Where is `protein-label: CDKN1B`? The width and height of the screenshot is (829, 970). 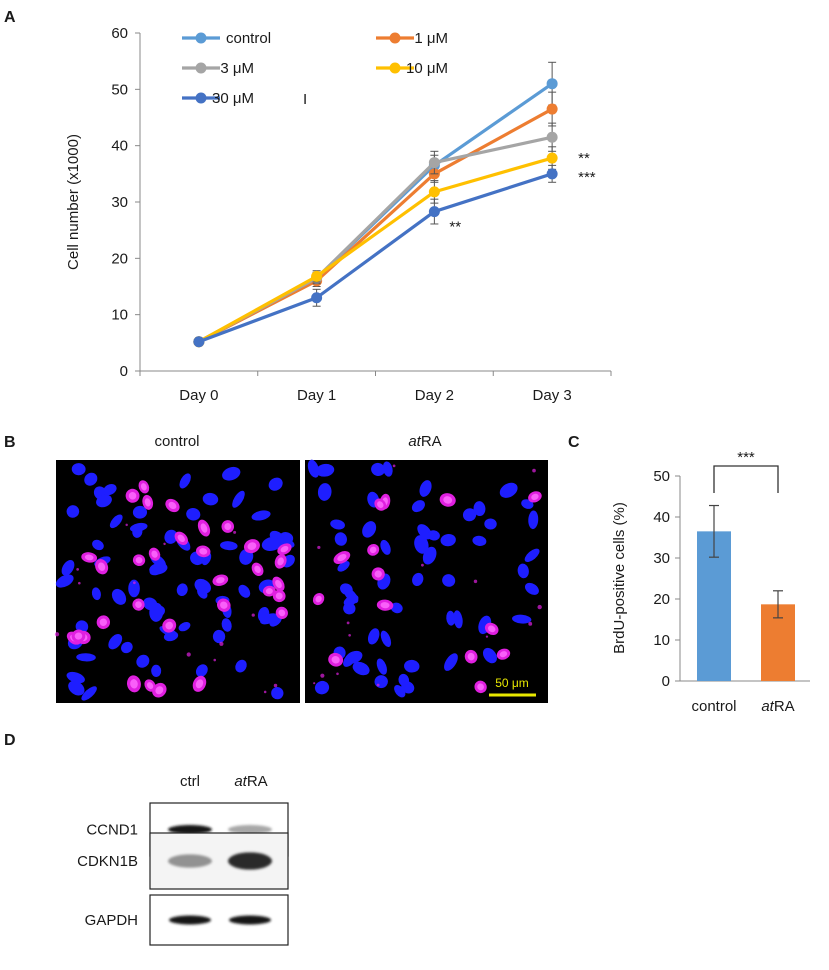 protein-label: CDKN1B is located at coordinates (107, 861).